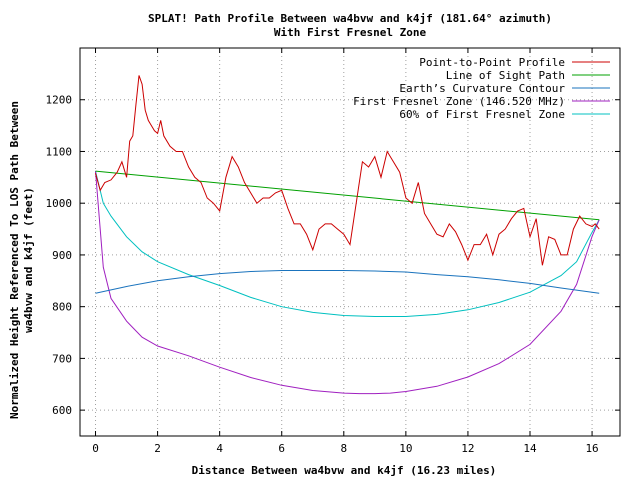 This screenshot has width=640, height=480. Describe the element at coordinates (28, 260) in the screenshot. I see `y-axis-label-line2: wa4bvw and k4jf (feet)` at that location.